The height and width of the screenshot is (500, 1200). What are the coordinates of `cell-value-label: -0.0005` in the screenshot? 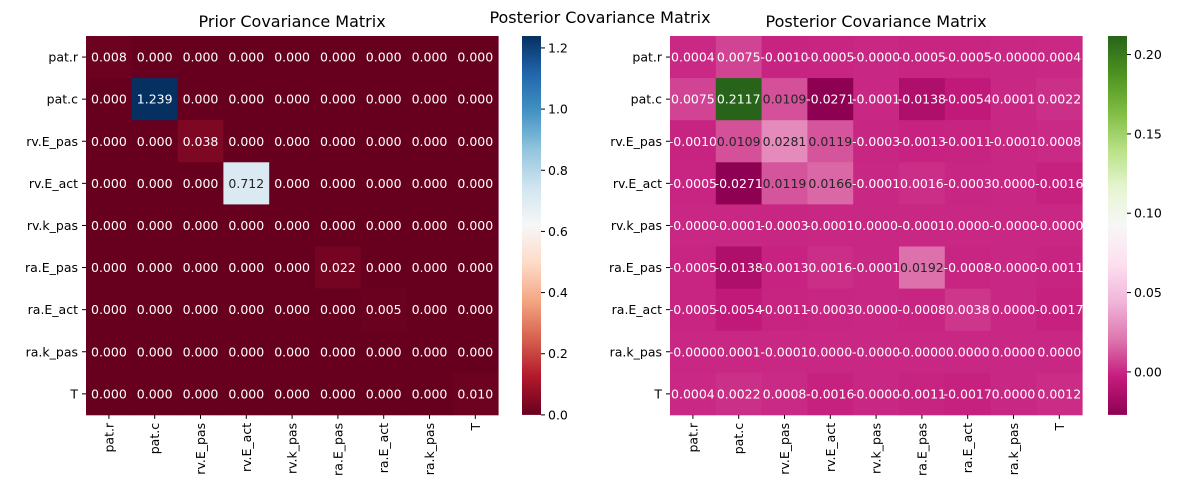 It's located at (968, 57).